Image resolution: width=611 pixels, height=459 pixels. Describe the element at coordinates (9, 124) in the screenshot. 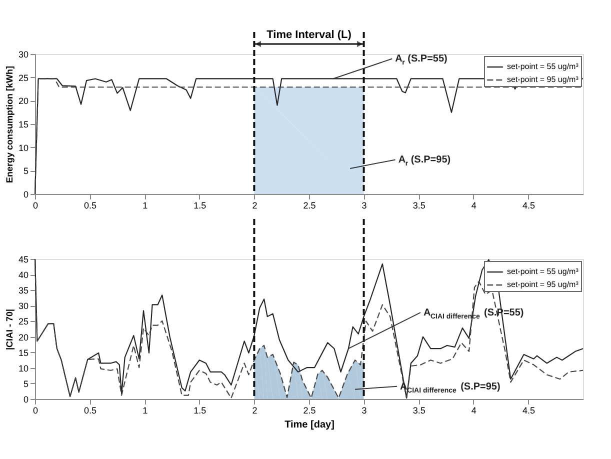

I see `y-axis-title: Energy consumption [kWh]` at that location.